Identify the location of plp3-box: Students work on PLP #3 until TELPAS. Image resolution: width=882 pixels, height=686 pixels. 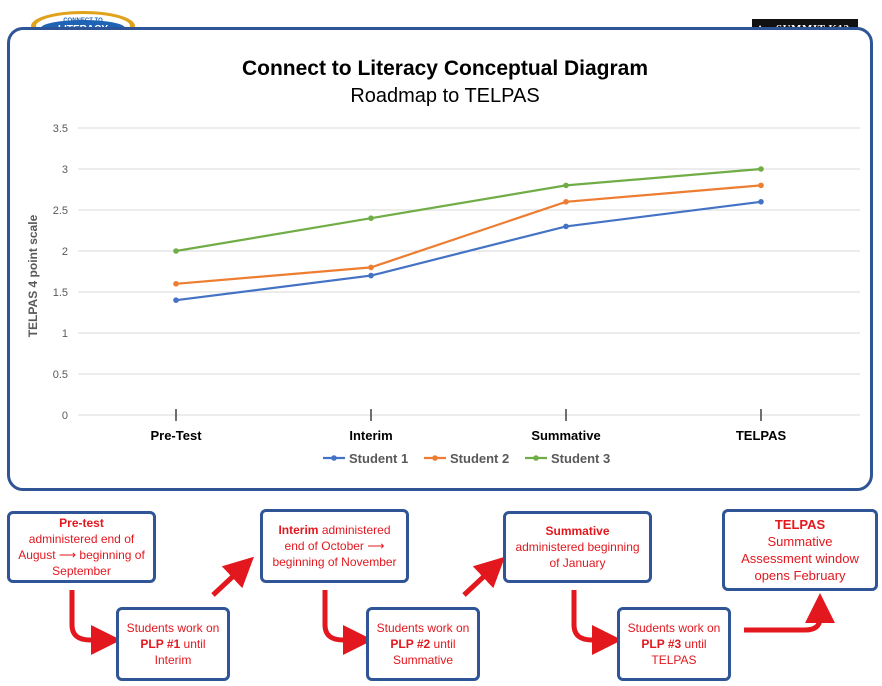
(674, 644).